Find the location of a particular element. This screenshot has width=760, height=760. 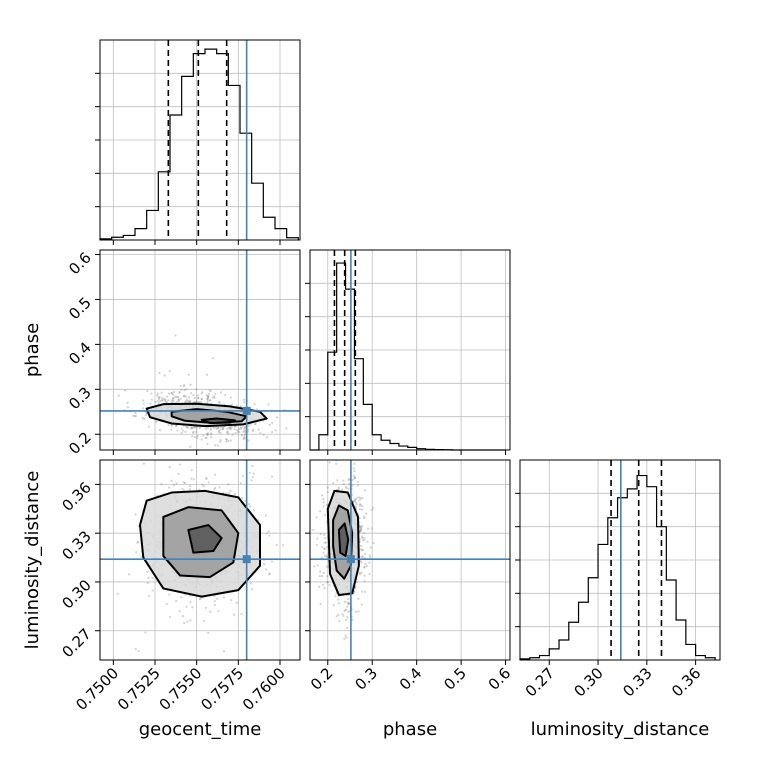

x-axis-label-geocent-time: geocent_time is located at coordinates (200, 729).